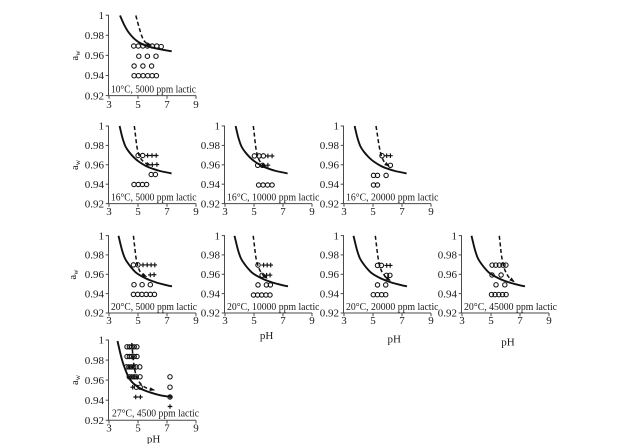  I want to click on svg-text: 27°C, 4500 ppm lactic, so click(155, 414).